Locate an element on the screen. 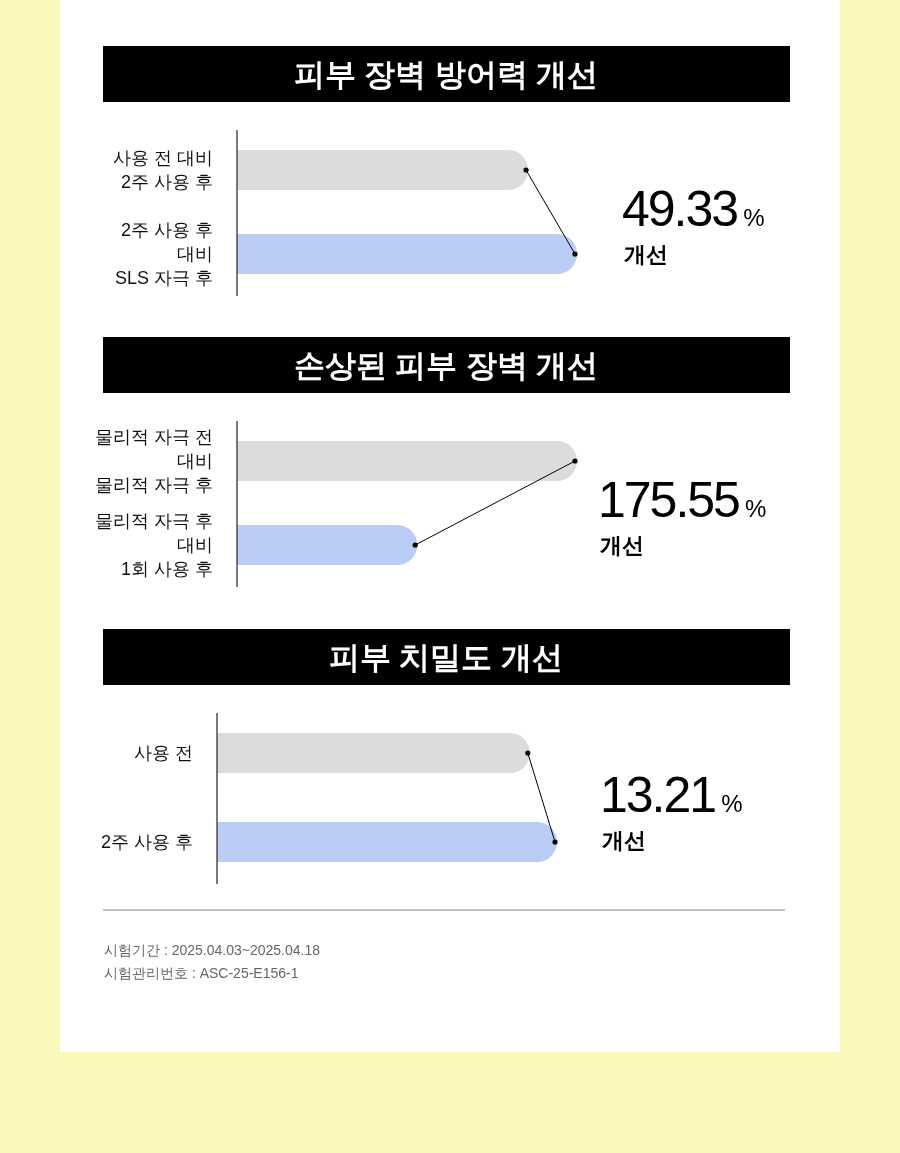 The image size is (900, 1153). y-tick-label: 2주 사용 후 대비 SLS 자극 후 is located at coordinates (163, 254).